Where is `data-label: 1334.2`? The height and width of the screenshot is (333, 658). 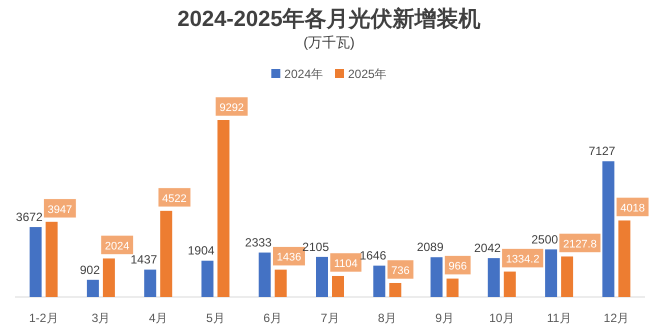 data-label: 1334.2 is located at coordinates (523, 260).